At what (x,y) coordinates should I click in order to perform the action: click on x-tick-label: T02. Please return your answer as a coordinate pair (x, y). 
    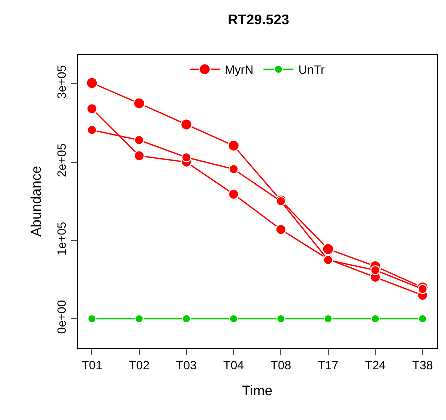
    Looking at the image, I should click on (139, 365).